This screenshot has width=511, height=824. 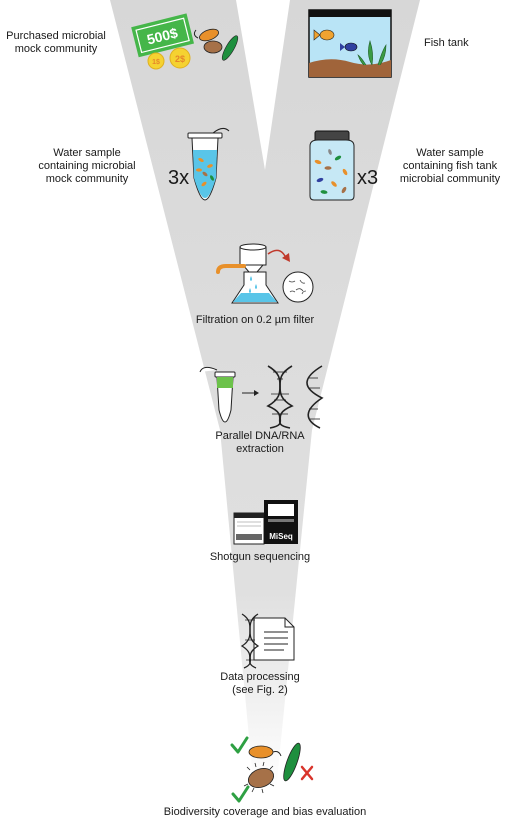 What do you see at coordinates (450, 179) in the screenshot?
I see `tank-sample-label-line-3: microbial community` at bounding box center [450, 179].